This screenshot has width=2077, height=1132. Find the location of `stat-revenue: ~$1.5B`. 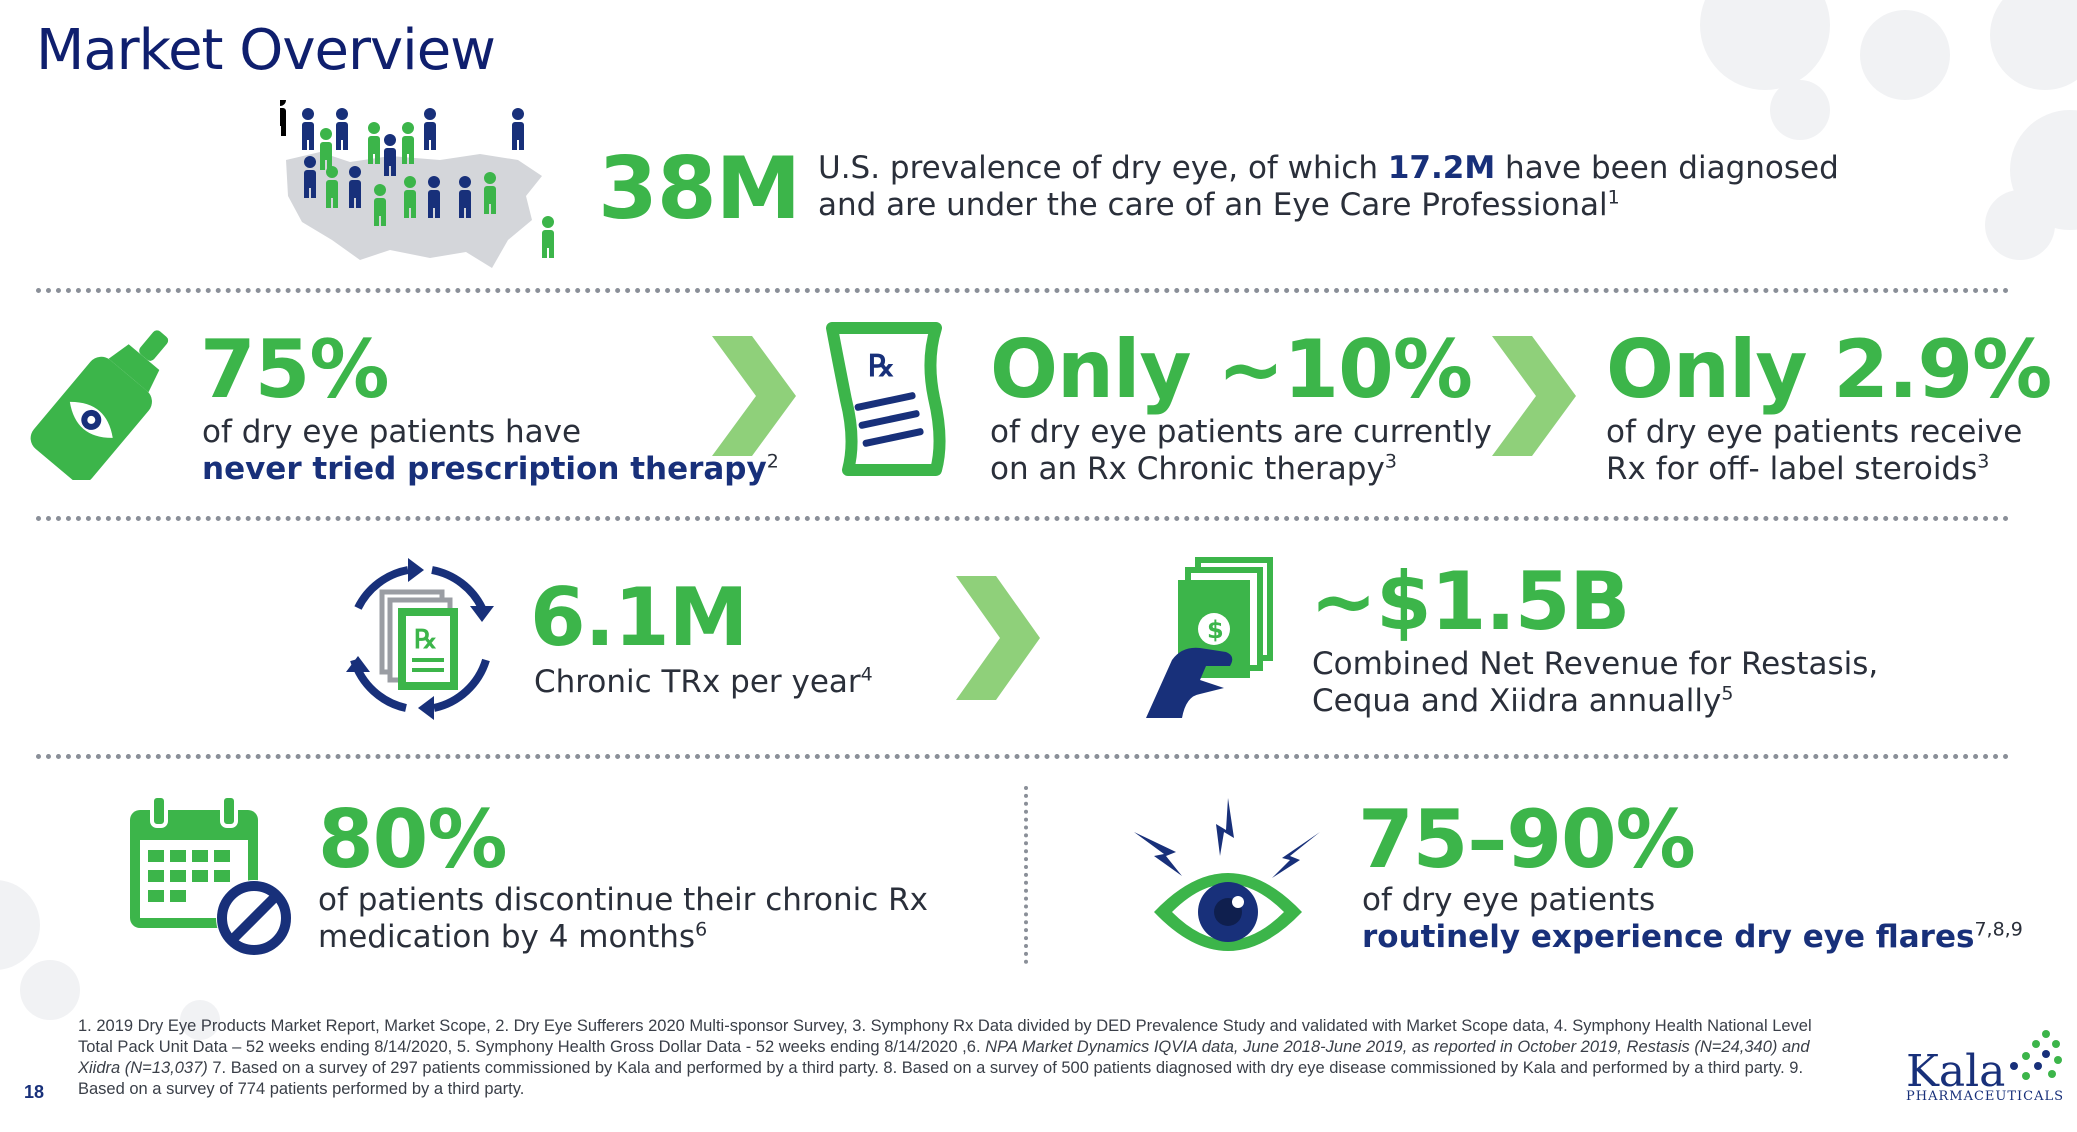

stat-revenue: ~$1.5B is located at coordinates (1470, 601).